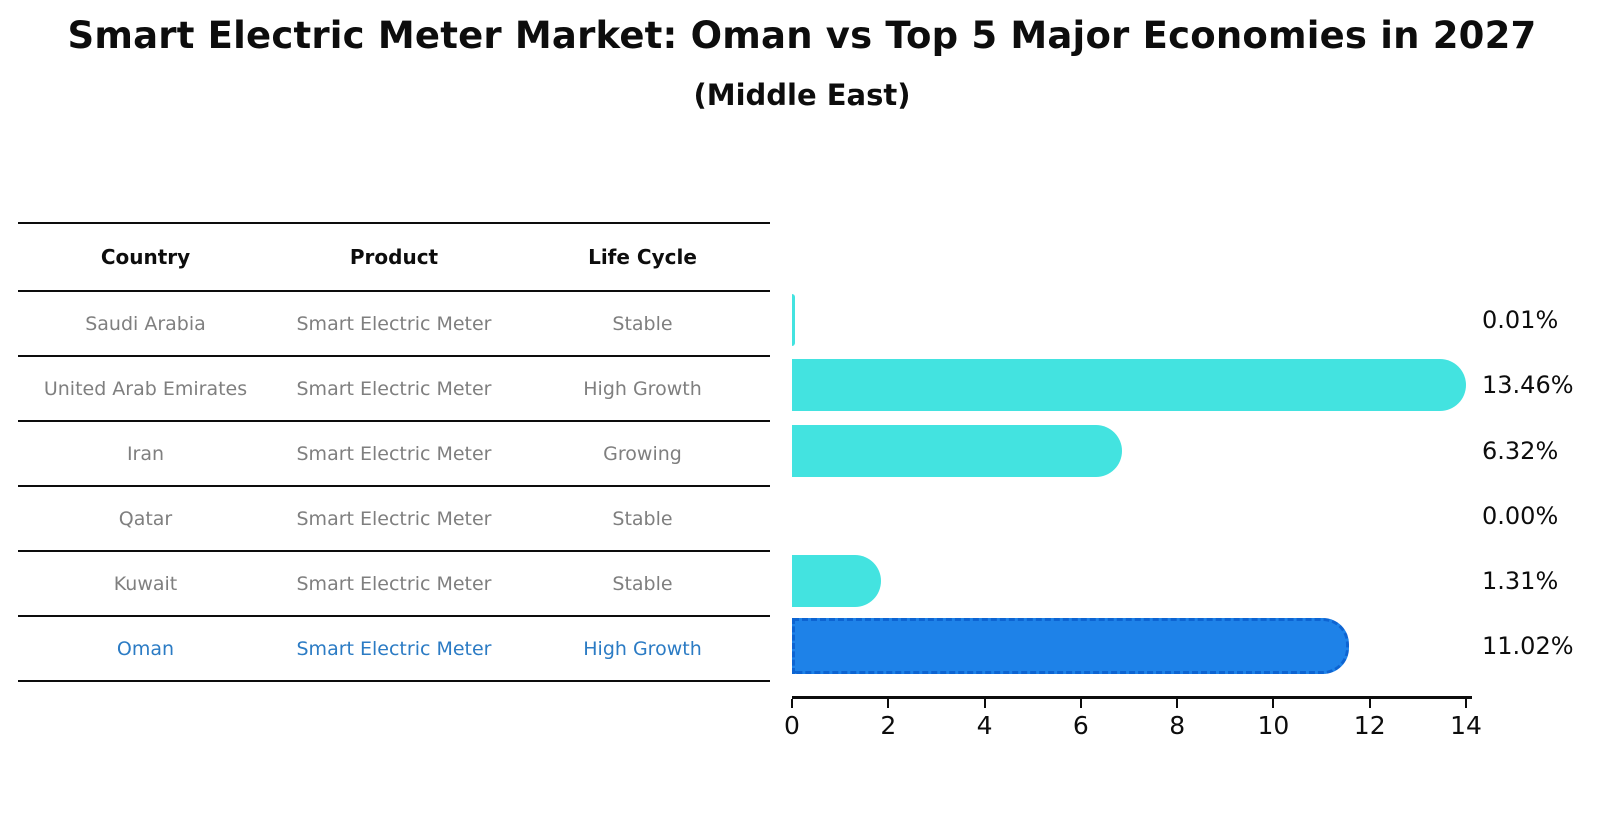 The height and width of the screenshot is (823, 1604). What do you see at coordinates (145, 323) in the screenshot?
I see `country-cell: Saudi Arabia` at bounding box center [145, 323].